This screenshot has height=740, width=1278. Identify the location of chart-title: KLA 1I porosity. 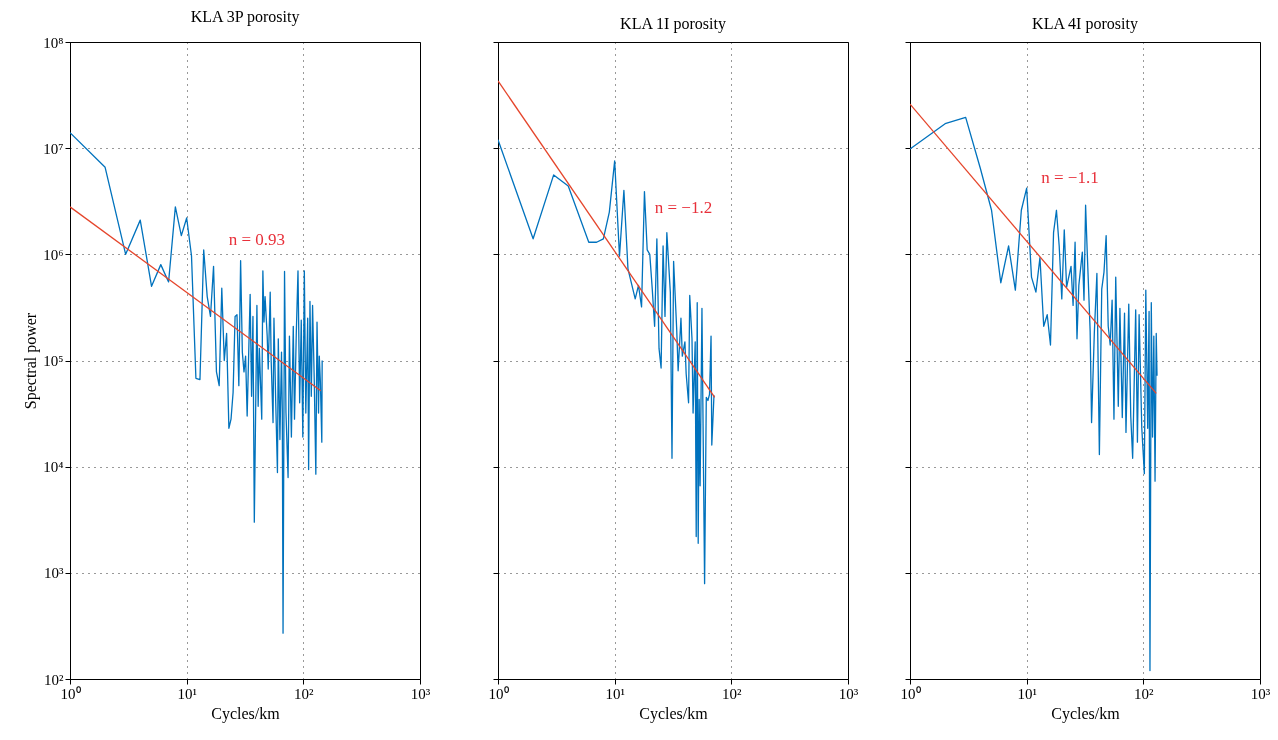
(673, 23).